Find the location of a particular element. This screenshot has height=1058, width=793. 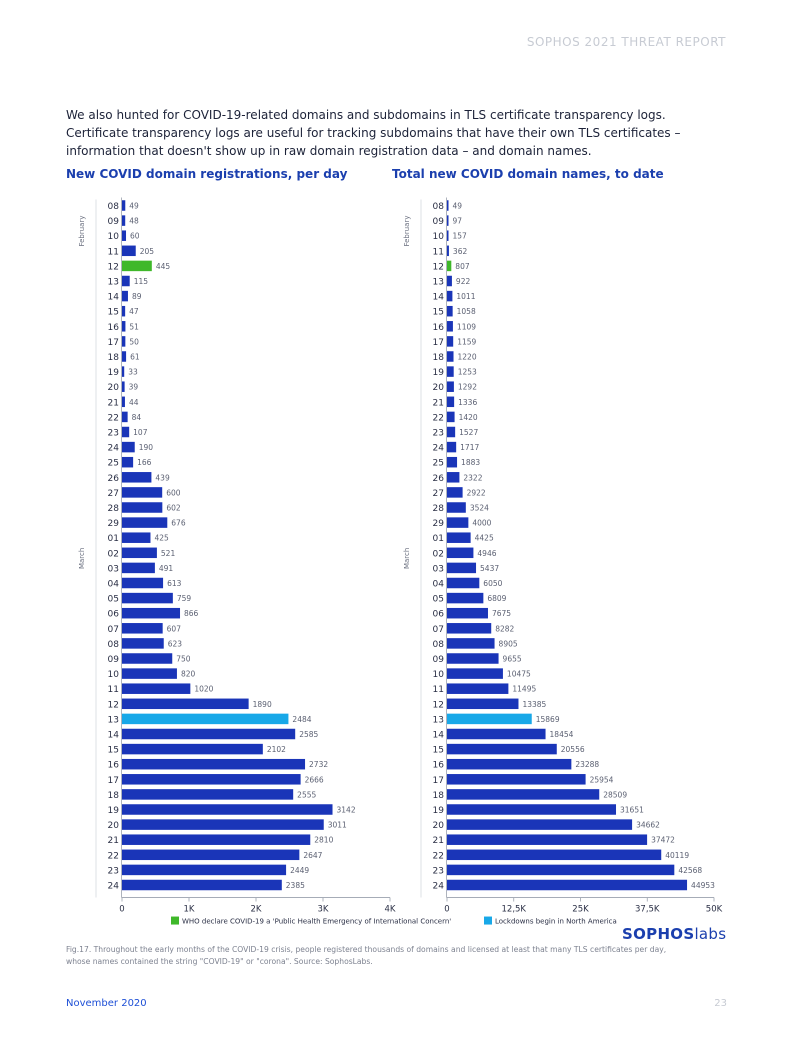

total-data-label: 97 is located at coordinates (458, 221).